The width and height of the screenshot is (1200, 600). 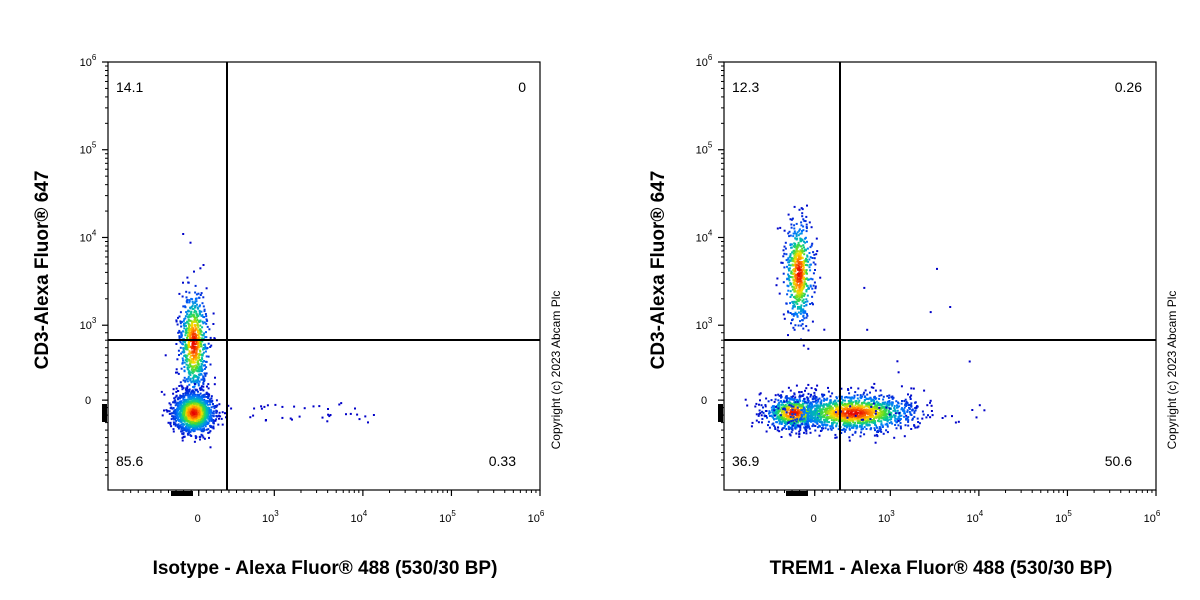 What do you see at coordinates (359, 517) in the screenshot?
I see `x-tick-label: 104` at bounding box center [359, 517].